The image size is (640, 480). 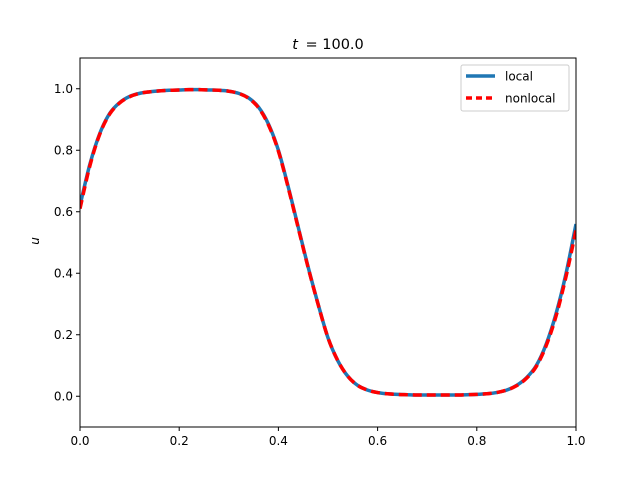 I want to click on y-axis-label: u, so click(x=35, y=241).